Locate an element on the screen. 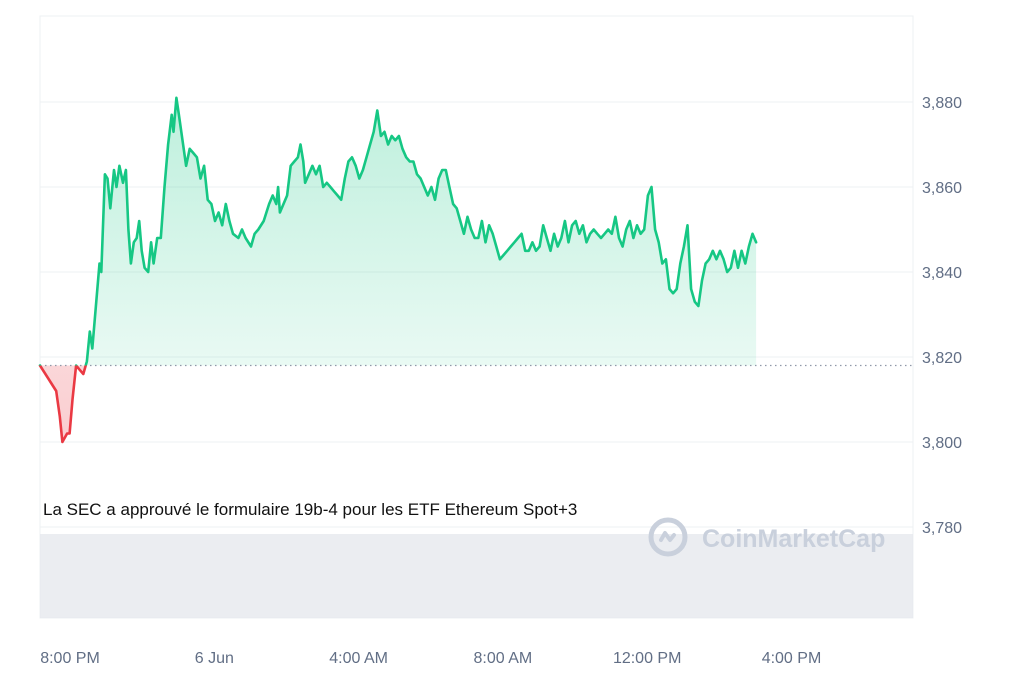 Image resolution: width=1024 pixels, height=683 pixels. x-tick-label: 6 Jun is located at coordinates (214, 658).